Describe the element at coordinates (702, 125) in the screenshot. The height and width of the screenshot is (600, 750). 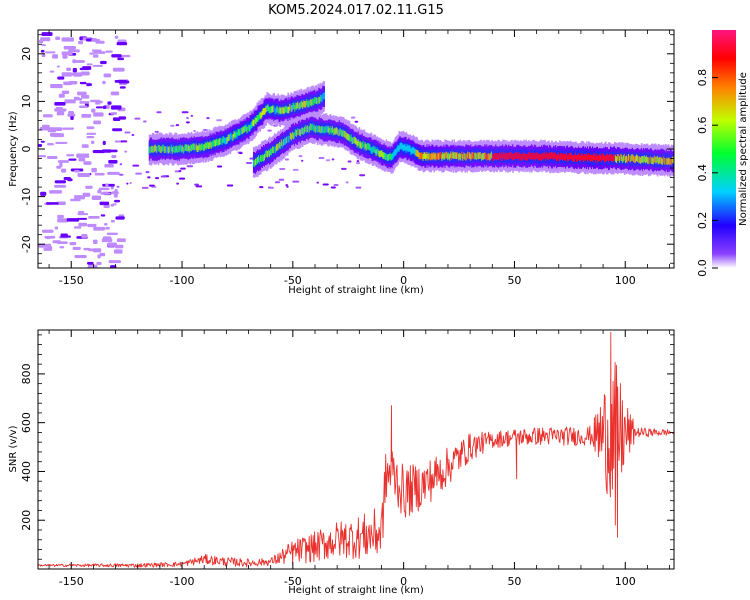
I see `colorbar-tick-label: 0.6` at that location.